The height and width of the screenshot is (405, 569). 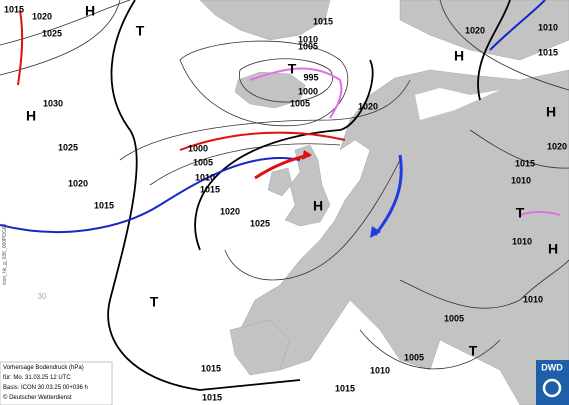 I want to click on info-box, so click(x=56, y=383).